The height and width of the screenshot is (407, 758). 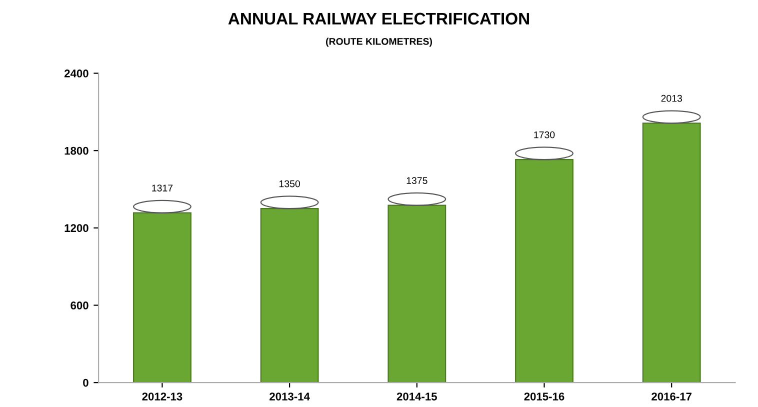 What do you see at coordinates (162, 396) in the screenshot?
I see `x-tick-label: 2012-13` at bounding box center [162, 396].